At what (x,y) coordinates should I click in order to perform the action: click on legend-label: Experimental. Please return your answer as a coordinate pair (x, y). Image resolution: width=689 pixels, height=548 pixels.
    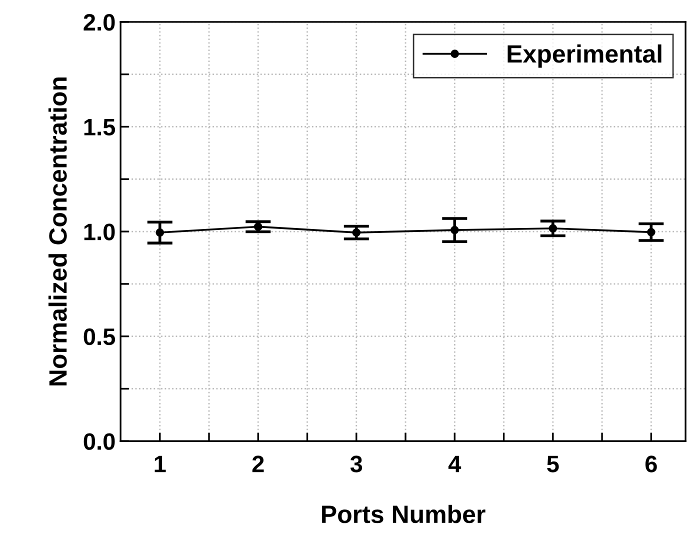
    Looking at the image, I should click on (585, 56).